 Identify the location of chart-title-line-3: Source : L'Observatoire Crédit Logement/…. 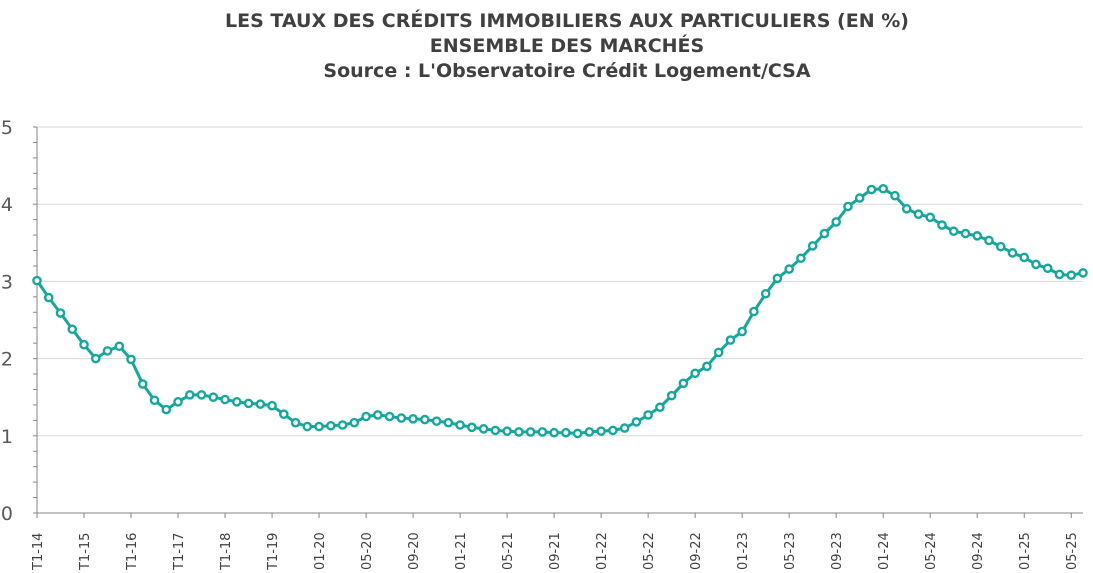
(566, 71).